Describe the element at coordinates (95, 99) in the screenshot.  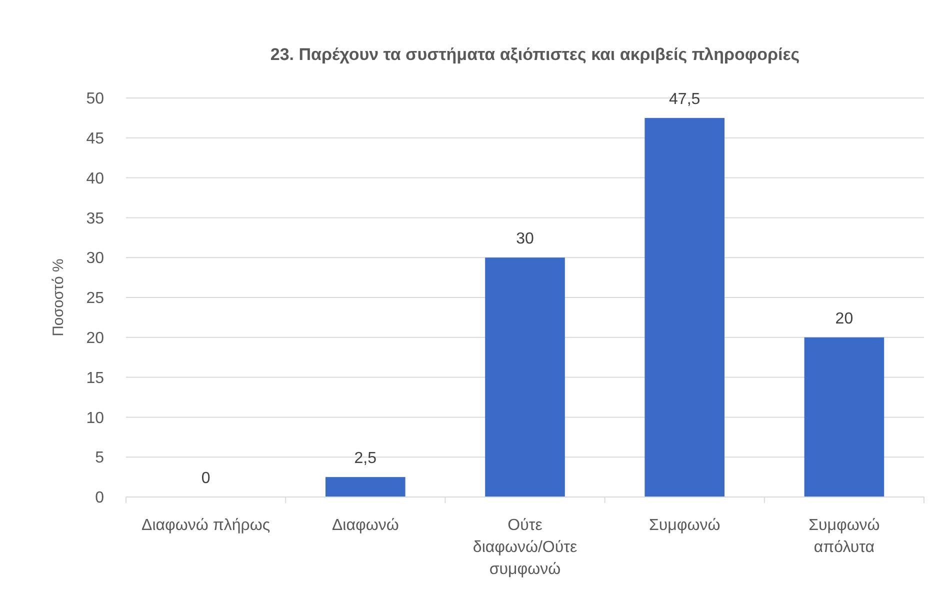
I see `y-tick-label: 50` at that location.